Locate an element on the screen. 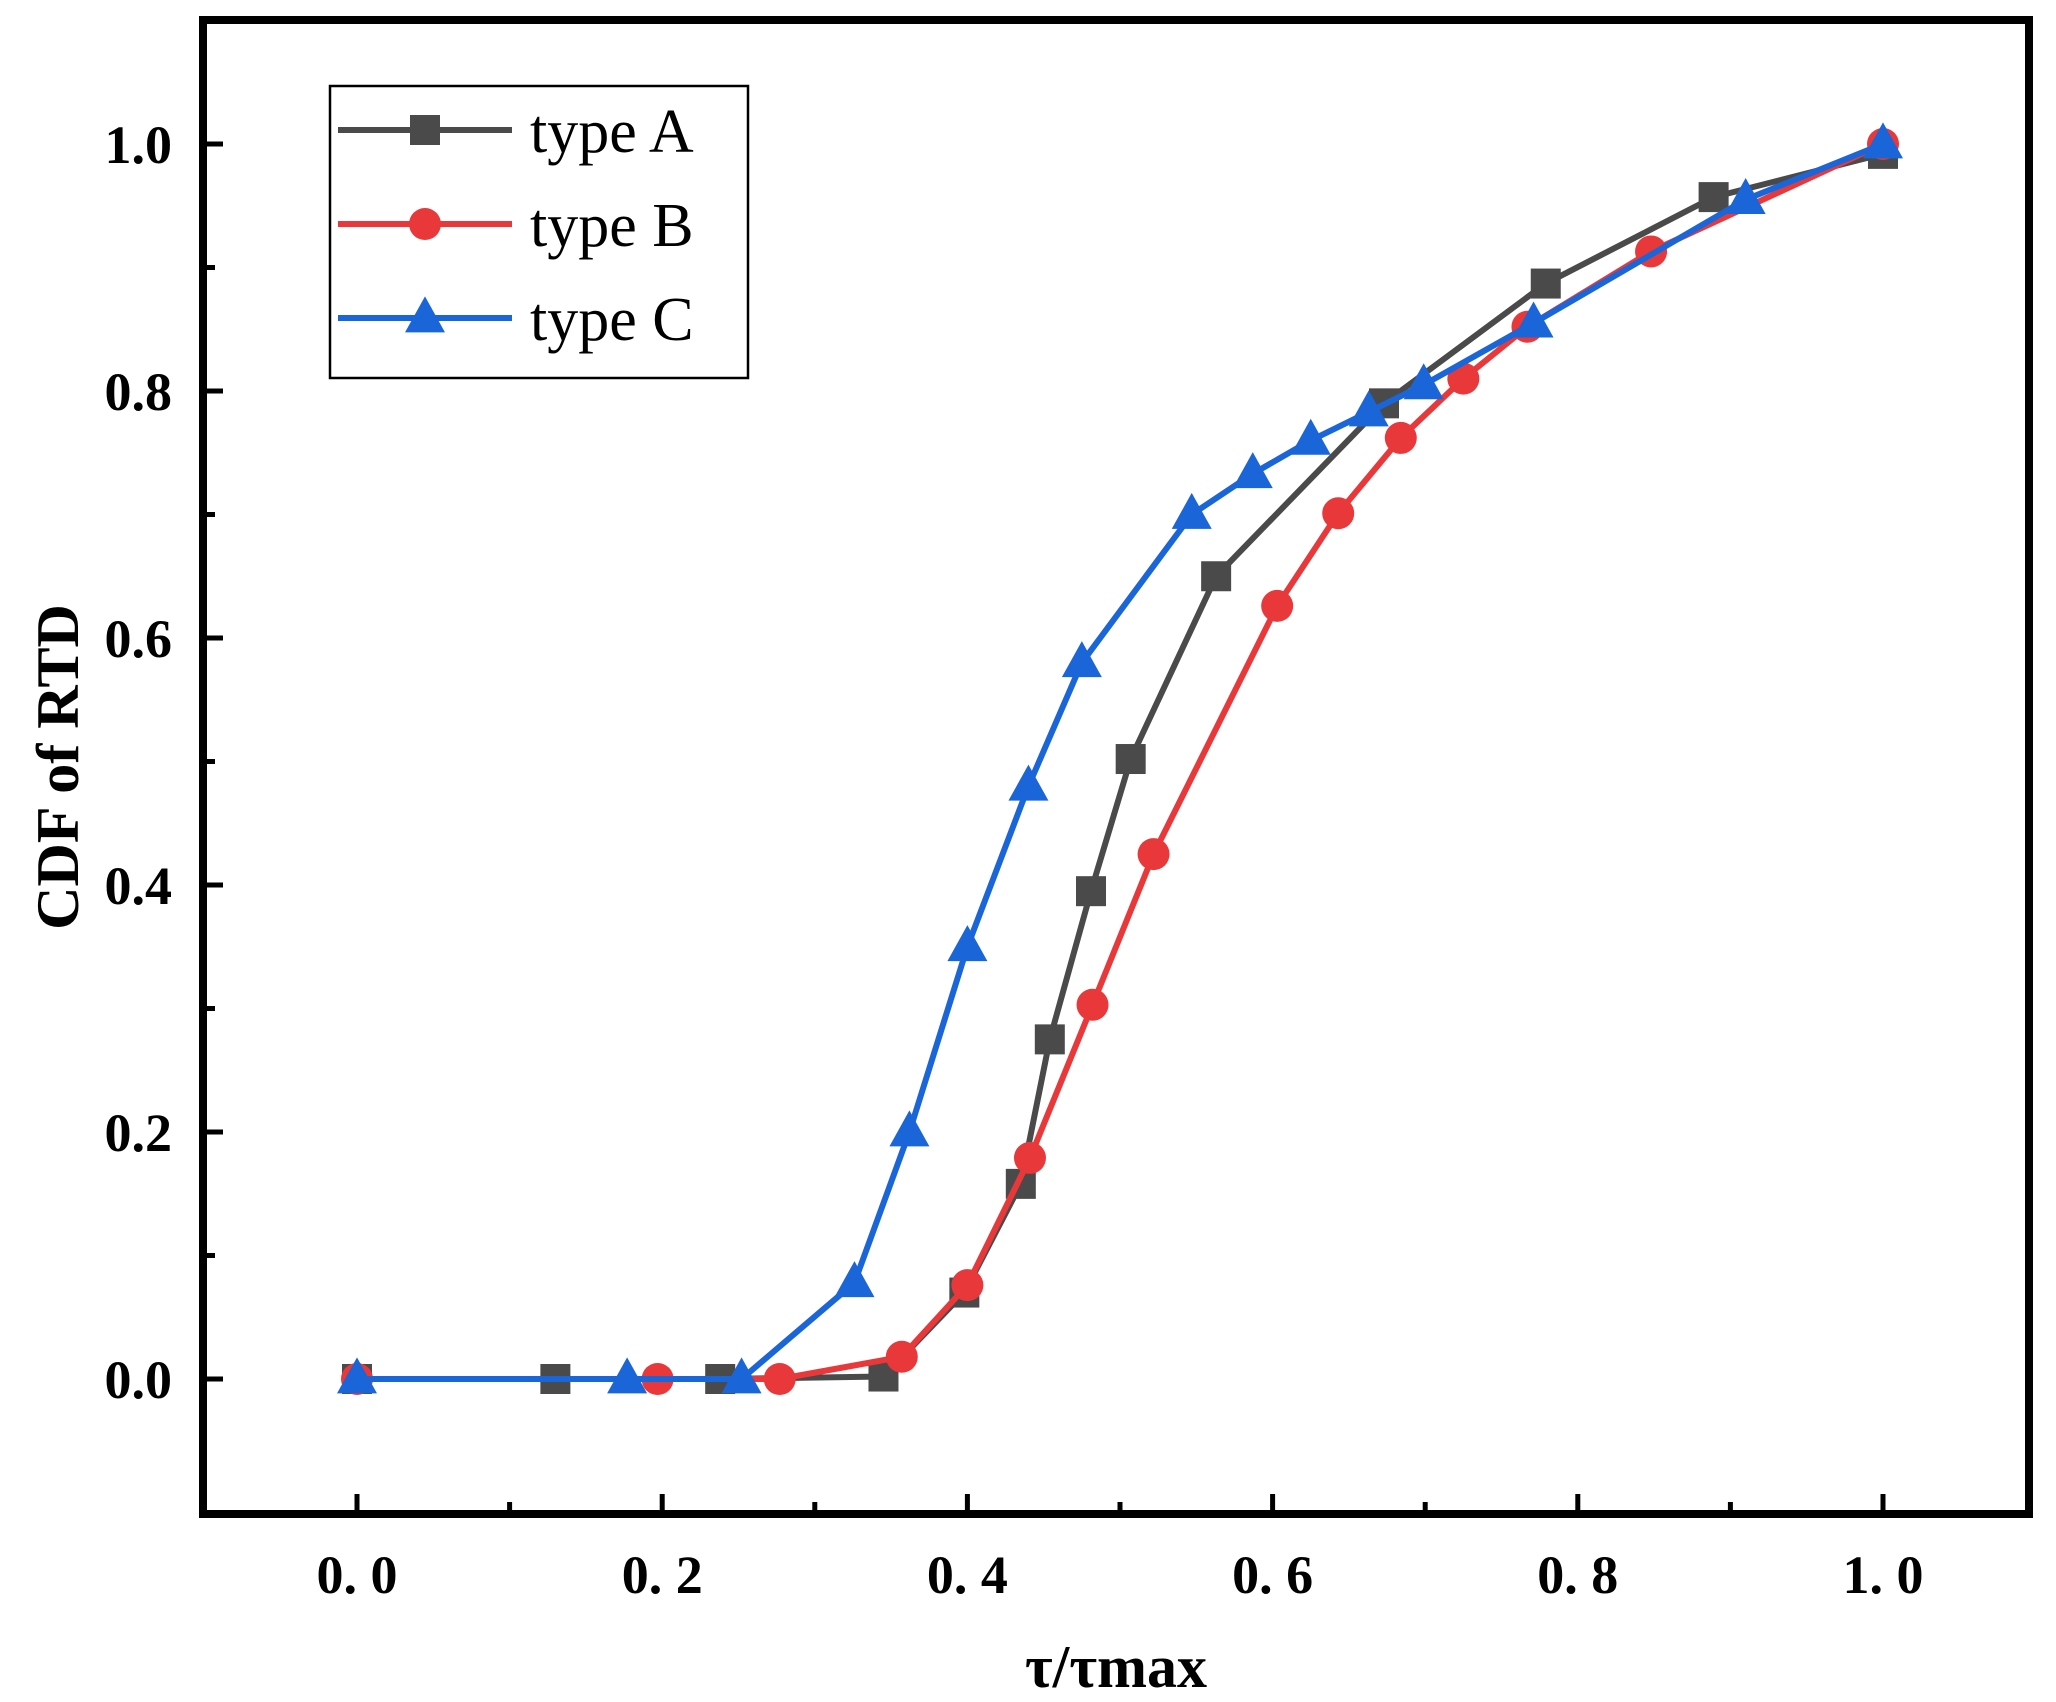  legend: type A type B type C is located at coordinates (539, 232).